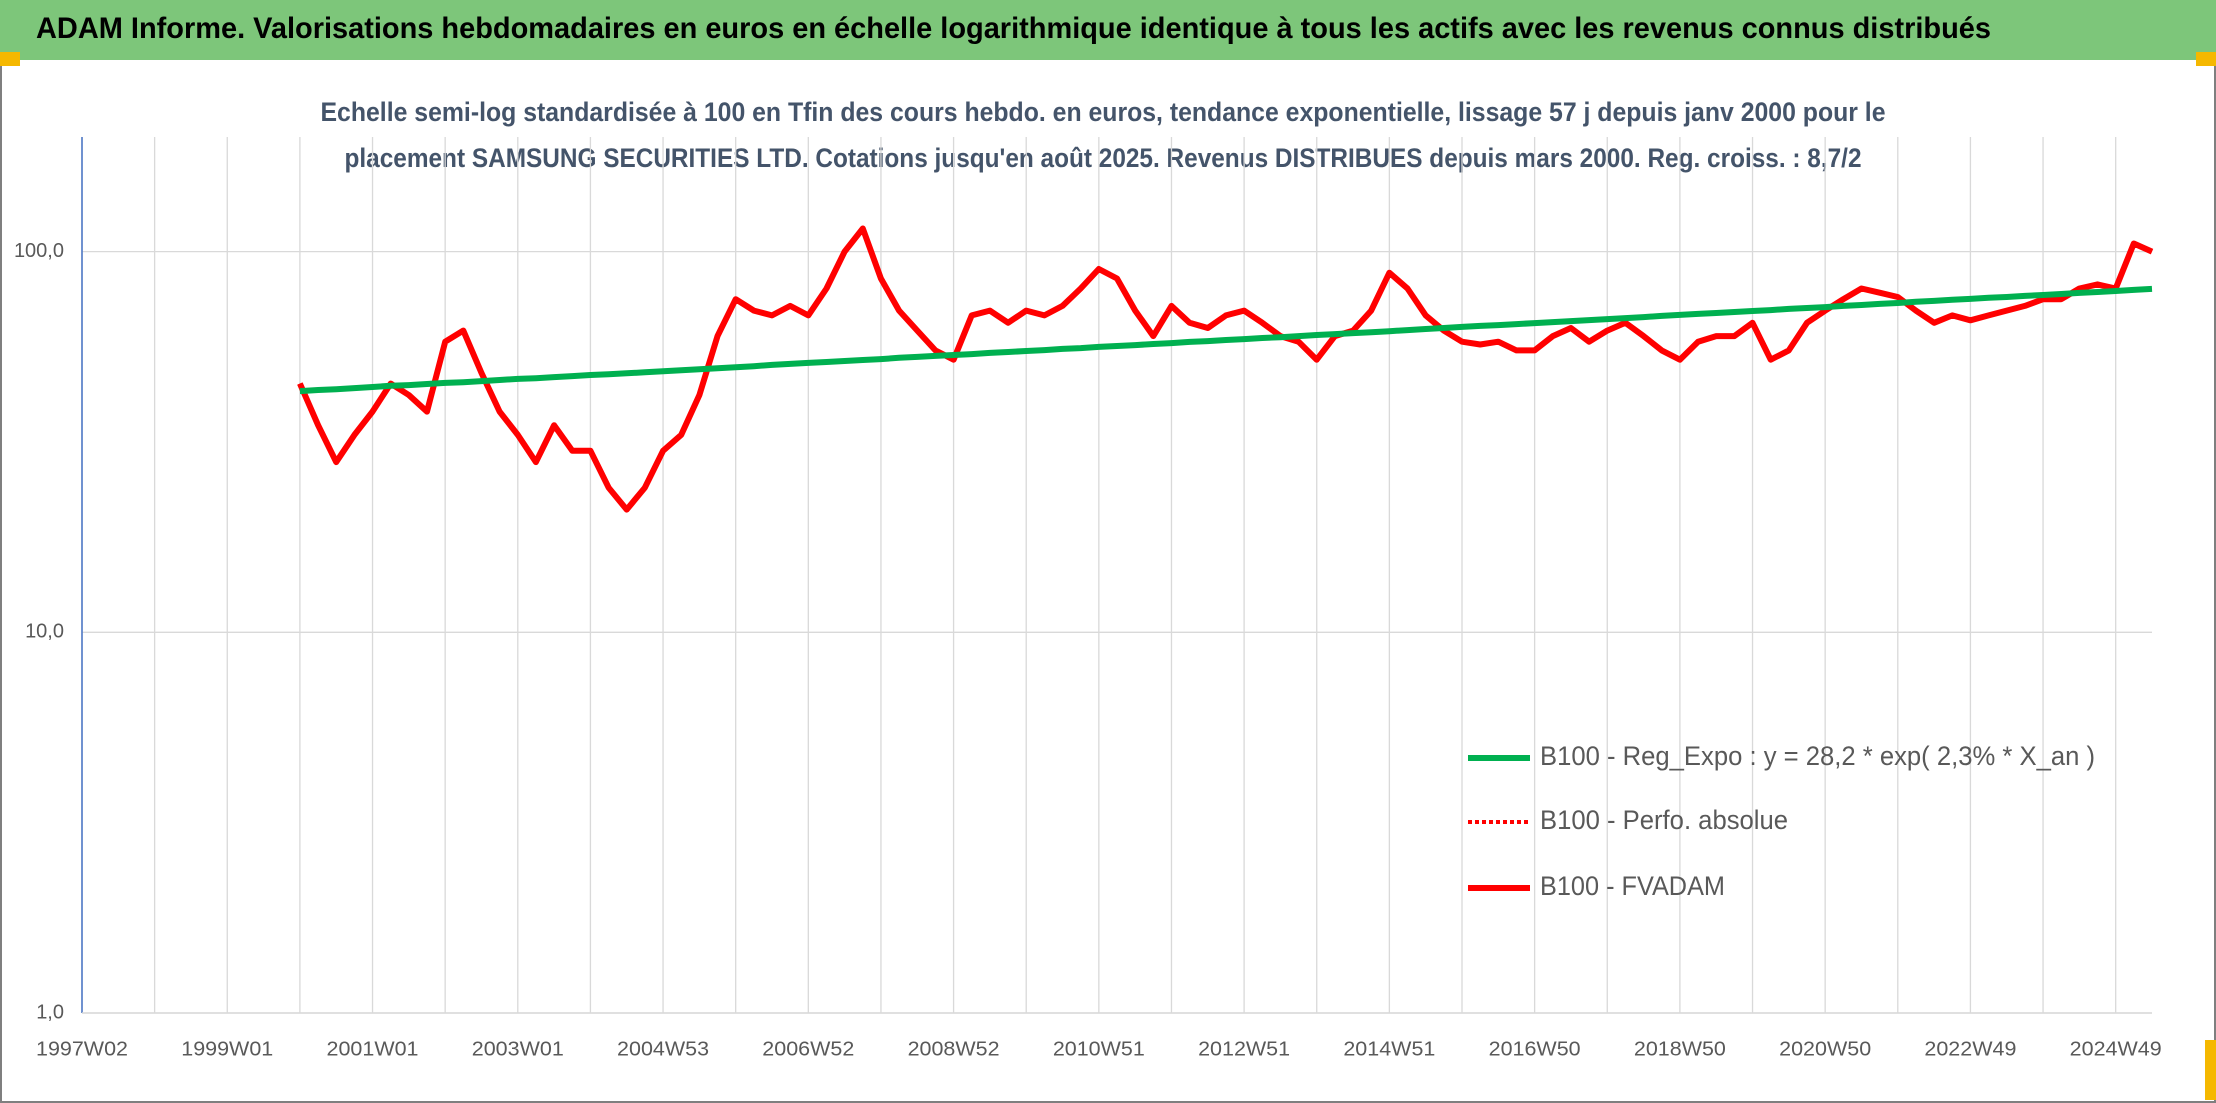 The width and height of the screenshot is (2216, 1103). Describe the element at coordinates (39, 251) in the screenshot. I see `y-tick-label: 100,0` at that location.